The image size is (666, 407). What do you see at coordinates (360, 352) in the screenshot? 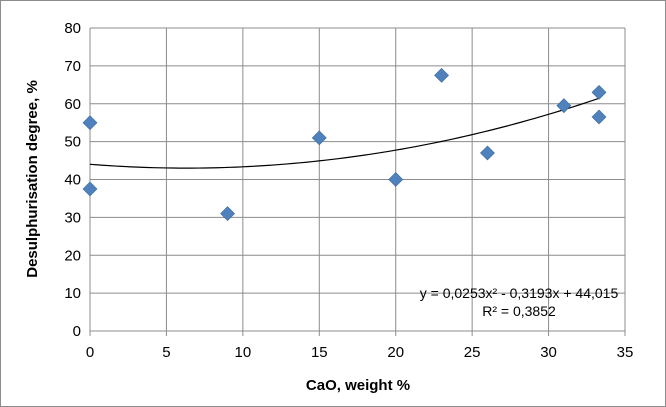
I see `x-axis-ticks: 0 5 10 15 20 25 30 35` at bounding box center [360, 352].